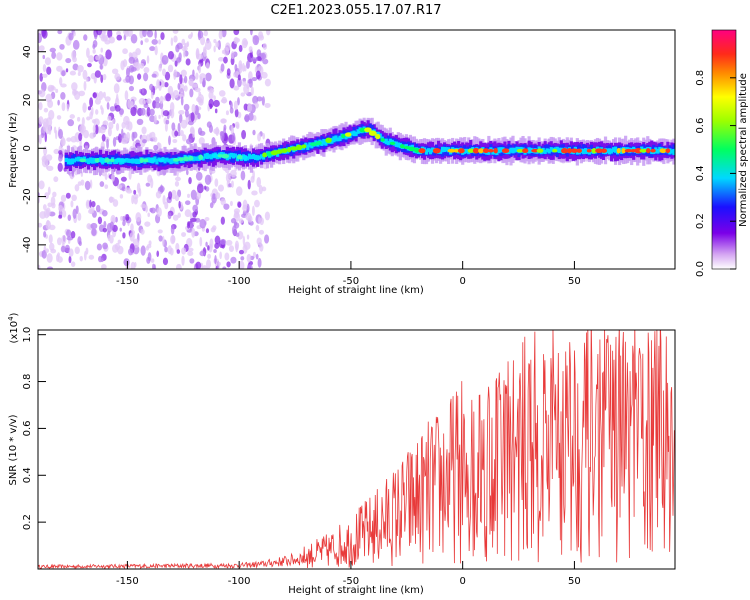 This screenshot has width=750, height=600. I want to click on spectrogram-x-tick-label: -50, so click(351, 281).